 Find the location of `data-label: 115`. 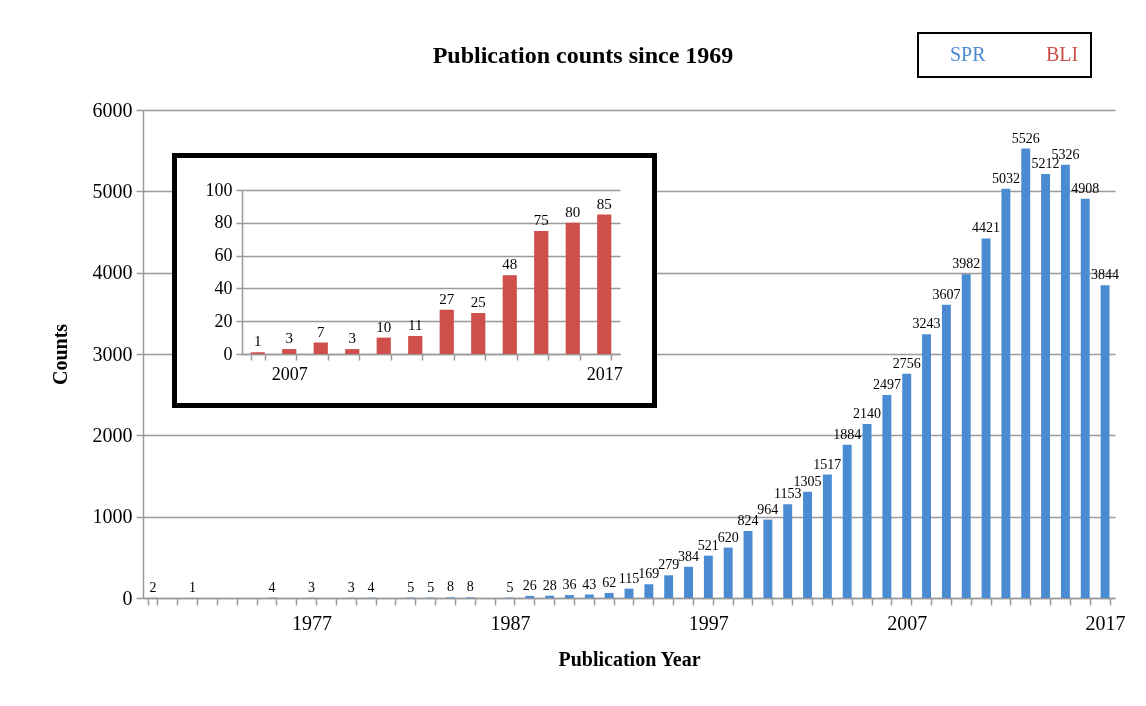

data-label: 115 is located at coordinates (629, 578).